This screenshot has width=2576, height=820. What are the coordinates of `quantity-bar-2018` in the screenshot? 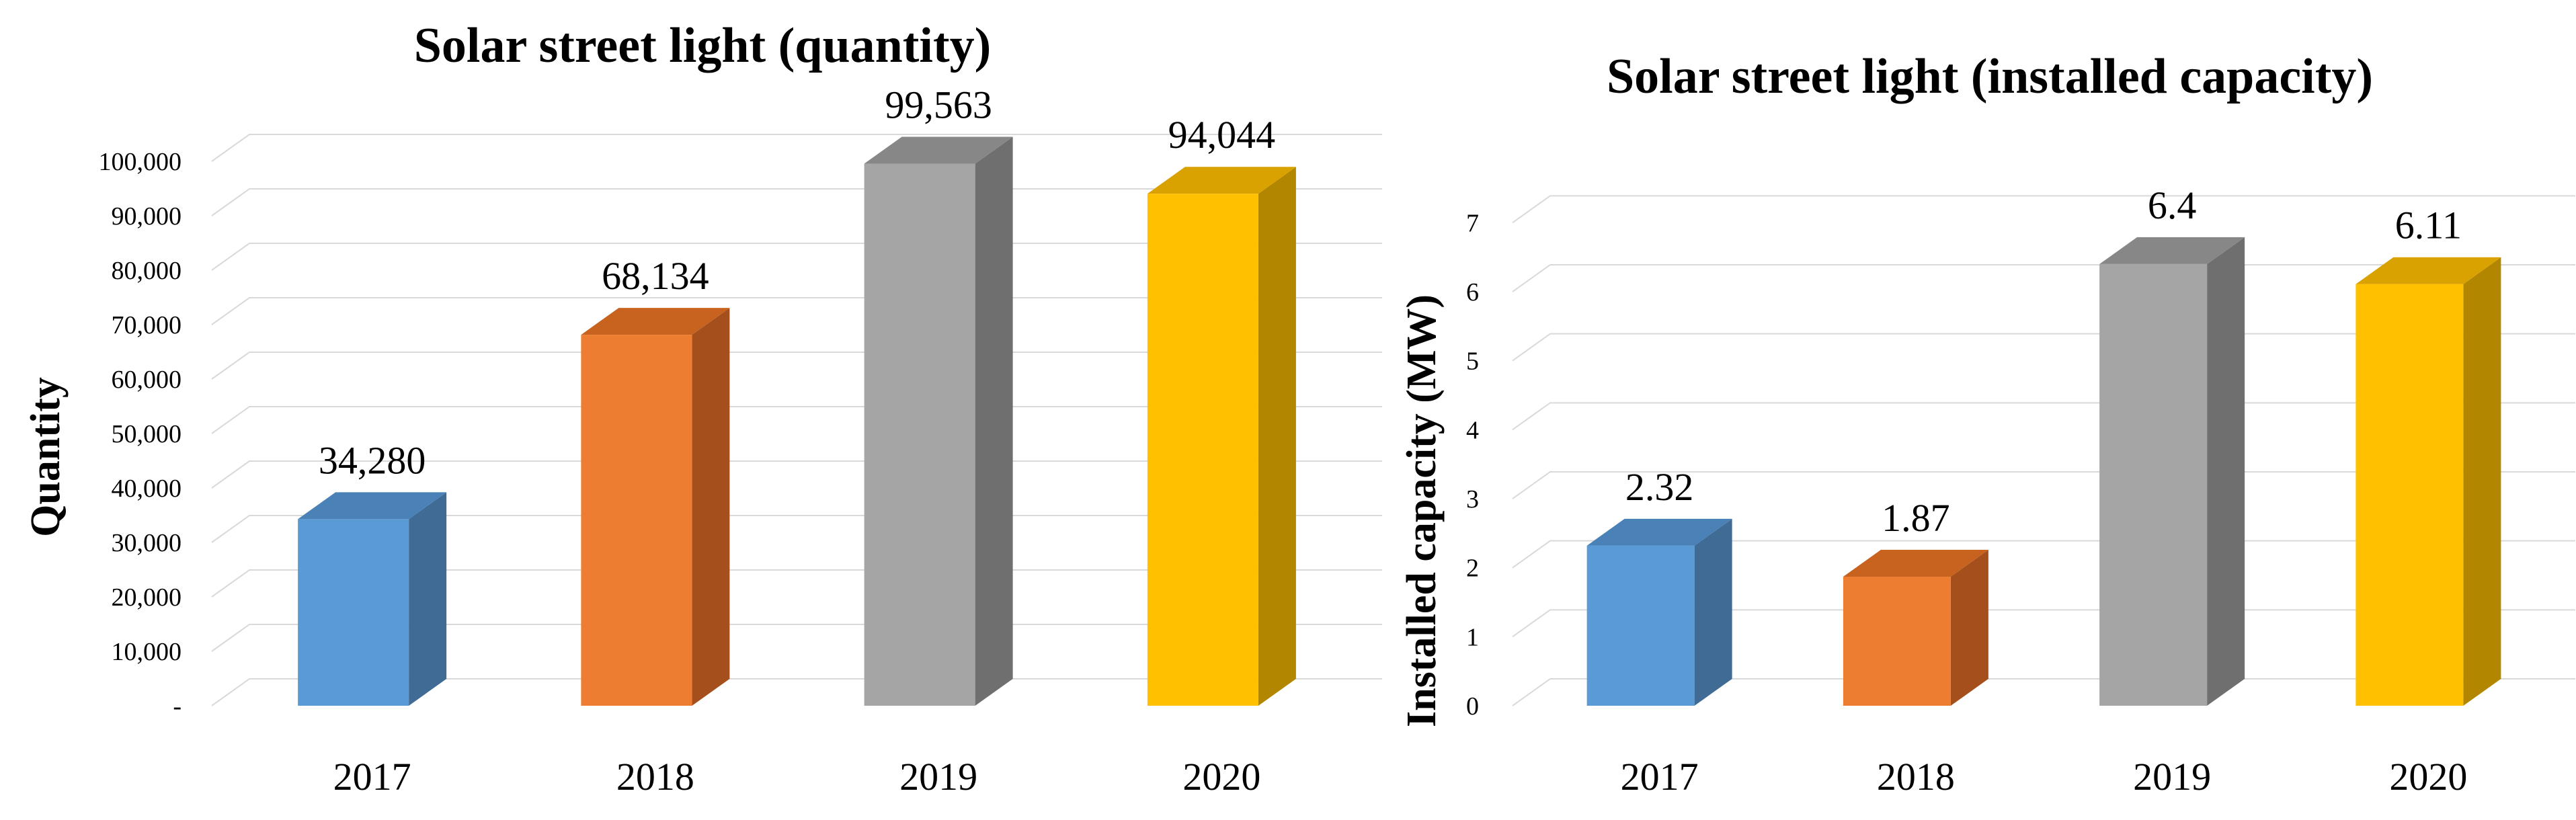 It's located at (655, 507).